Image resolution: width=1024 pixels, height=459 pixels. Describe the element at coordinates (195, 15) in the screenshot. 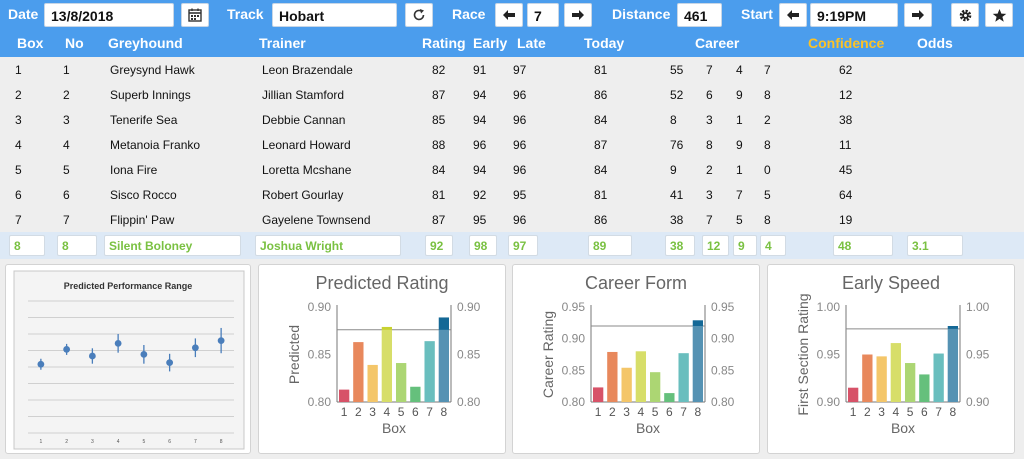

I see `calendar-button` at that location.